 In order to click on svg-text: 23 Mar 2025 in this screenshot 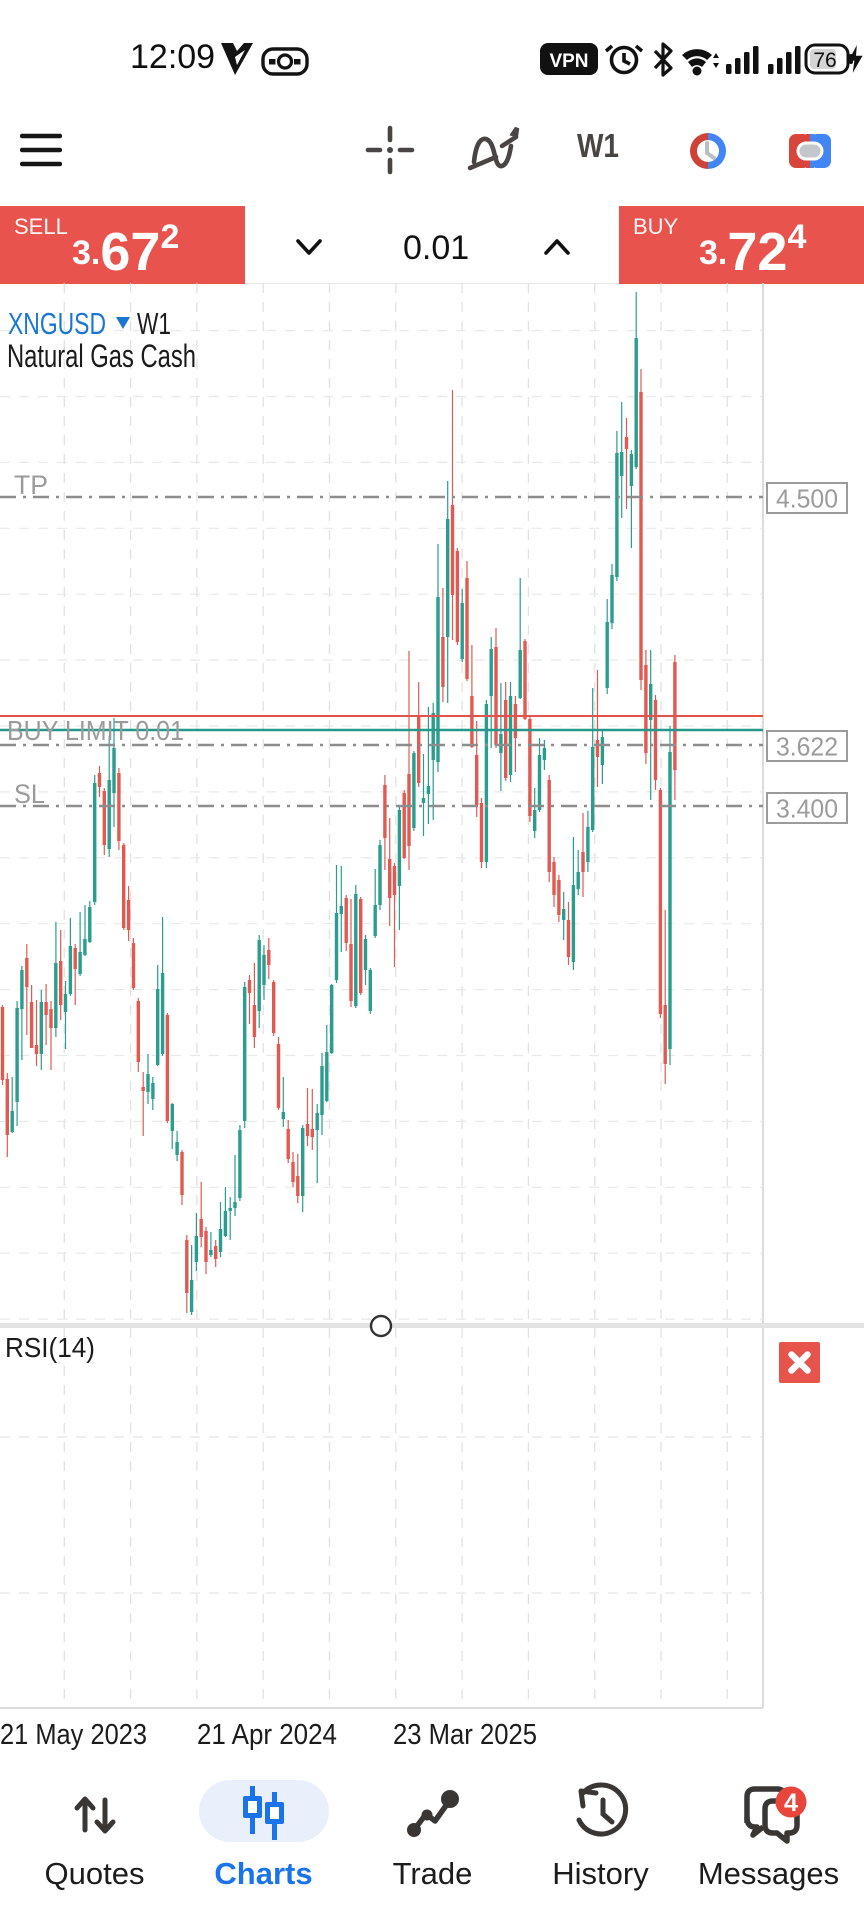, I will do `click(465, 1735)`.